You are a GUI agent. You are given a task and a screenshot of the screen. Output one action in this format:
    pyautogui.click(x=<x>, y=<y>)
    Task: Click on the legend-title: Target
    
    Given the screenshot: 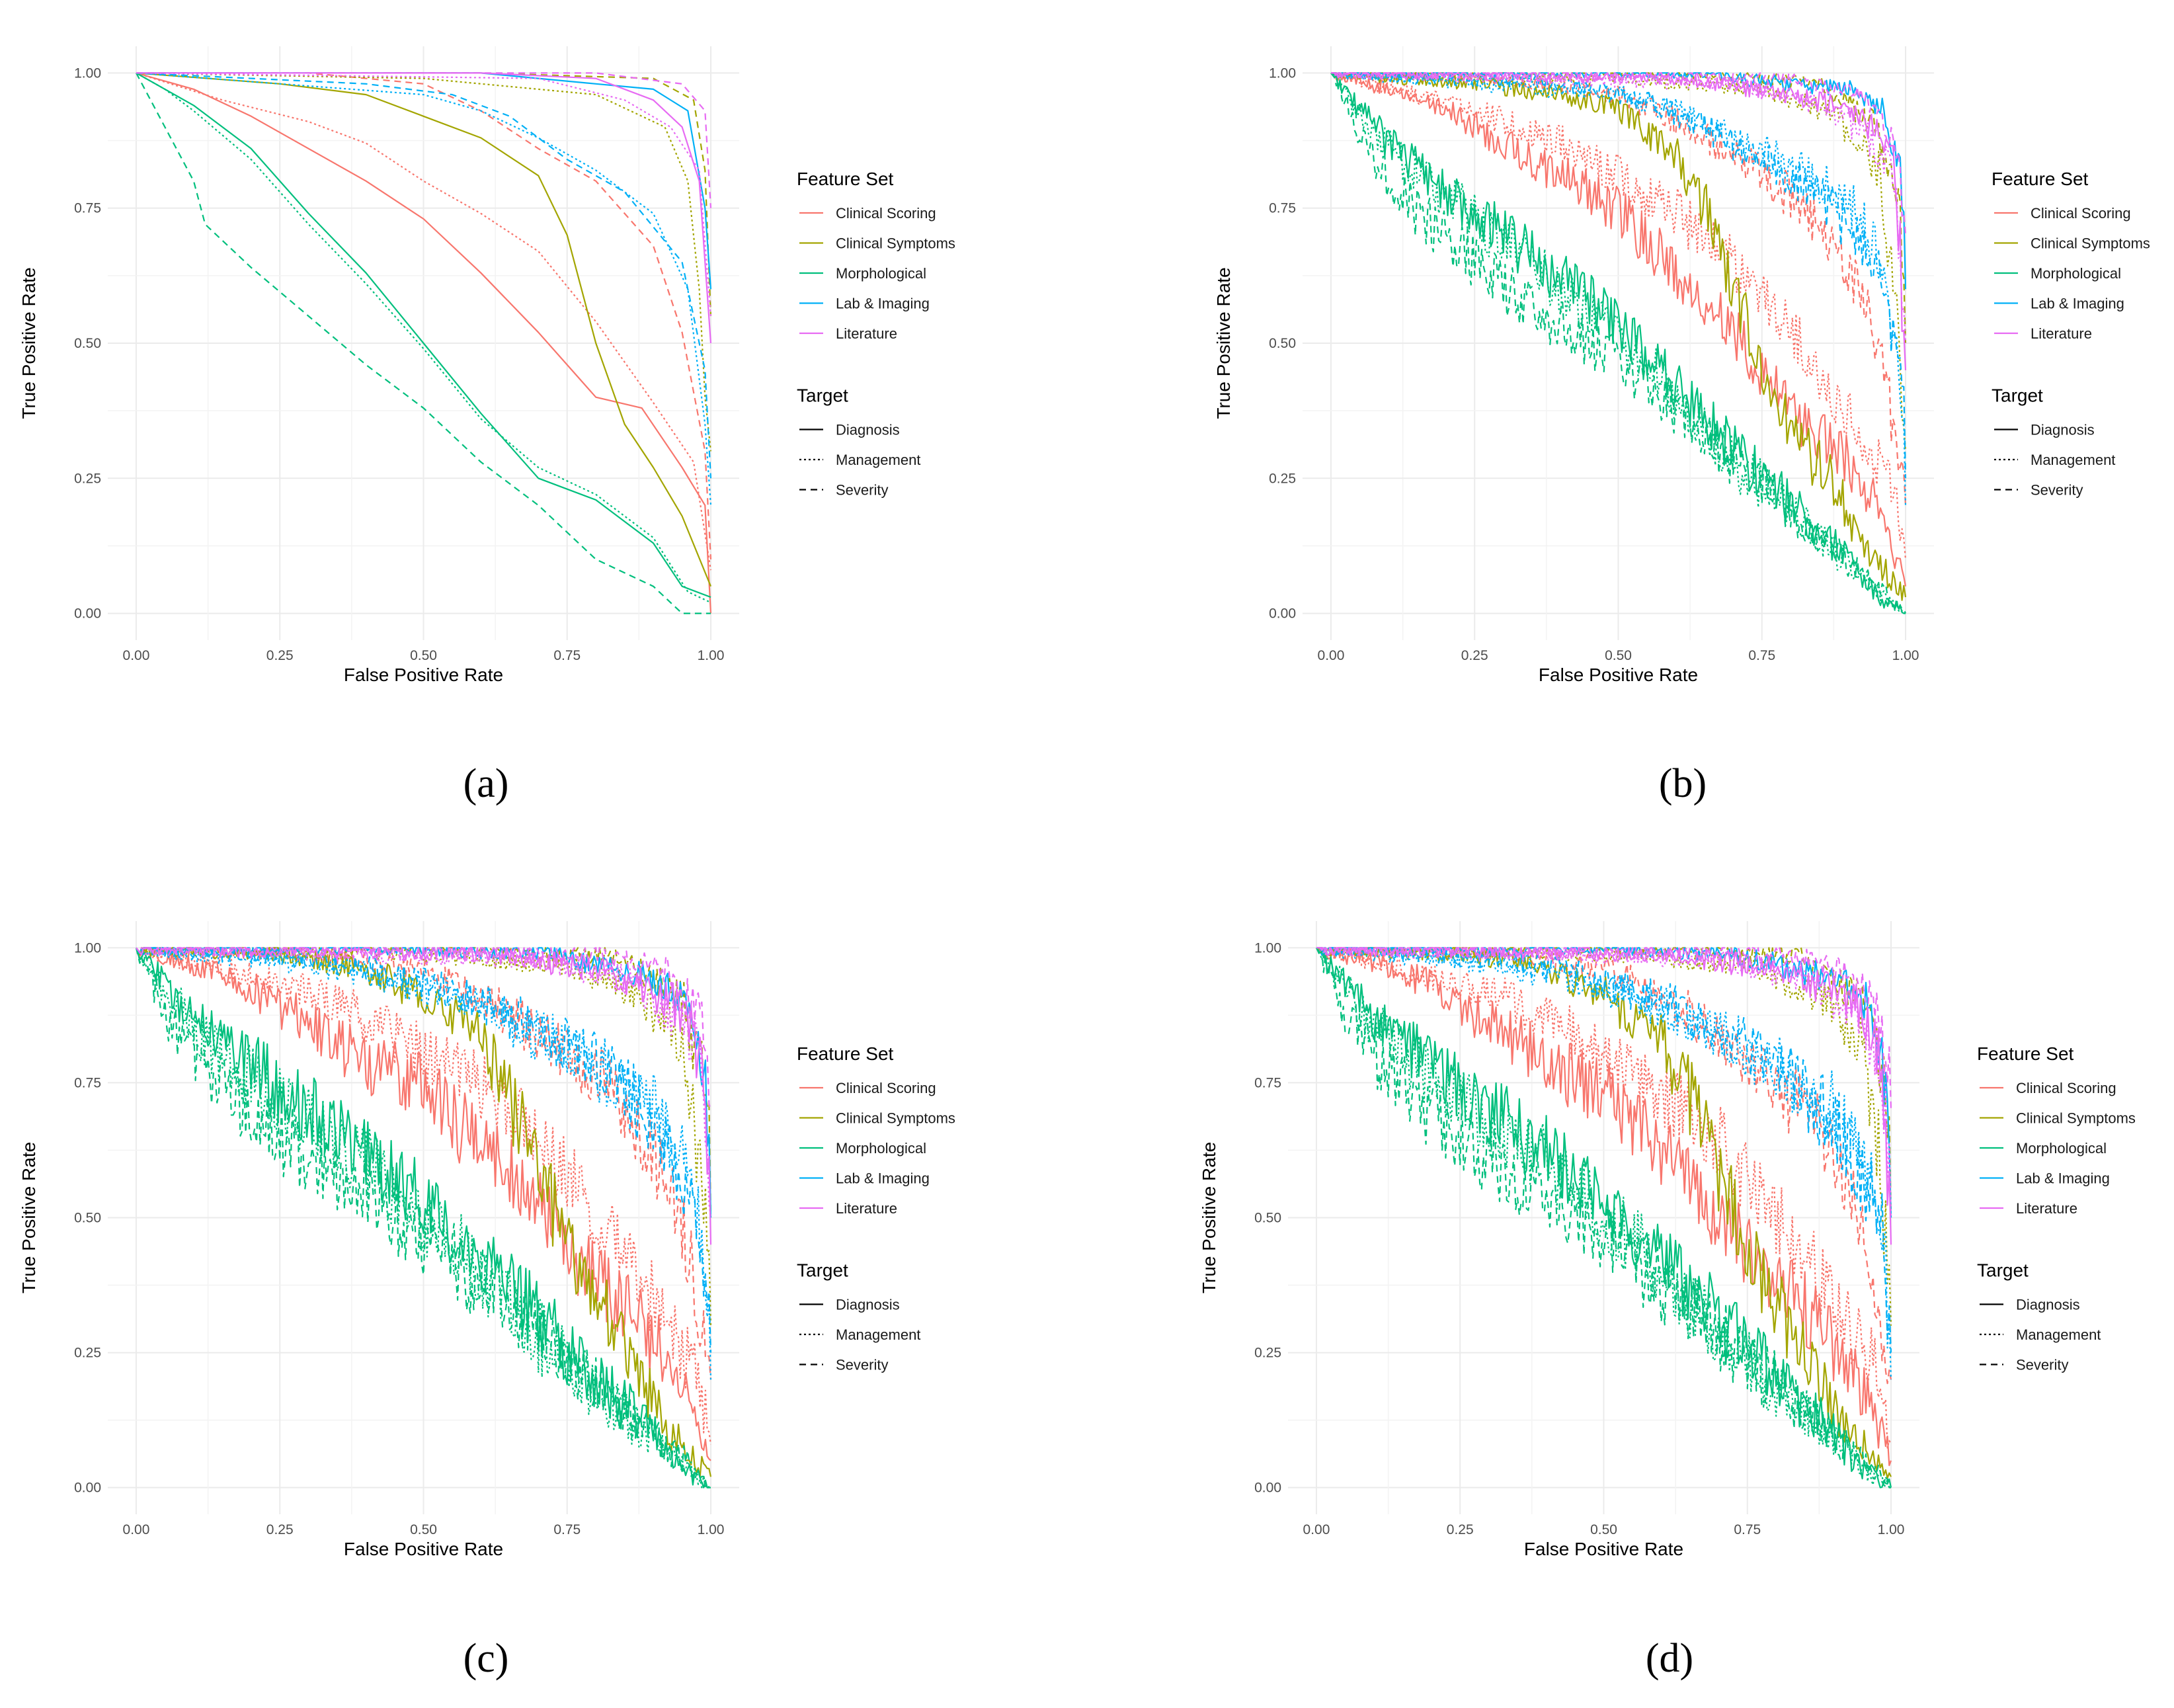 What is the action you would take?
    pyautogui.click(x=2018, y=396)
    